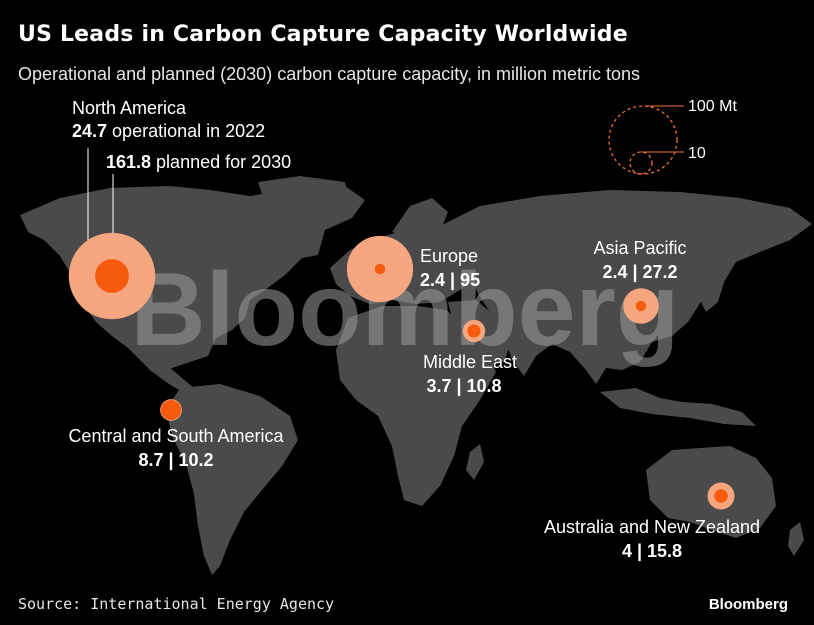 The image size is (814, 625). What do you see at coordinates (721, 496) in the screenshot?
I see `bubble-operational-australia-nz` at bounding box center [721, 496].